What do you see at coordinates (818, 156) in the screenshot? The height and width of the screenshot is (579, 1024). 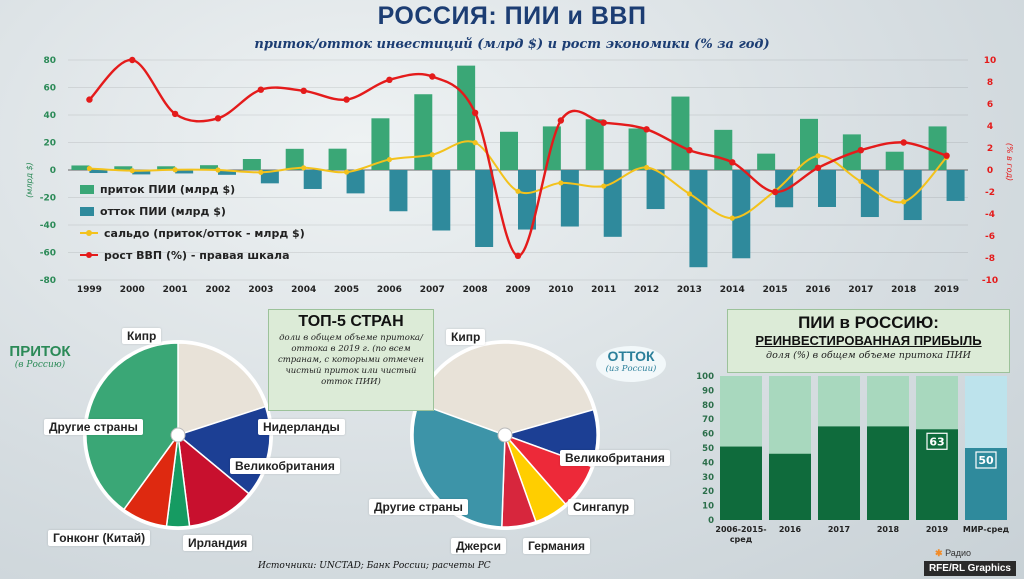 I see `point-saldo-2016` at bounding box center [818, 156].